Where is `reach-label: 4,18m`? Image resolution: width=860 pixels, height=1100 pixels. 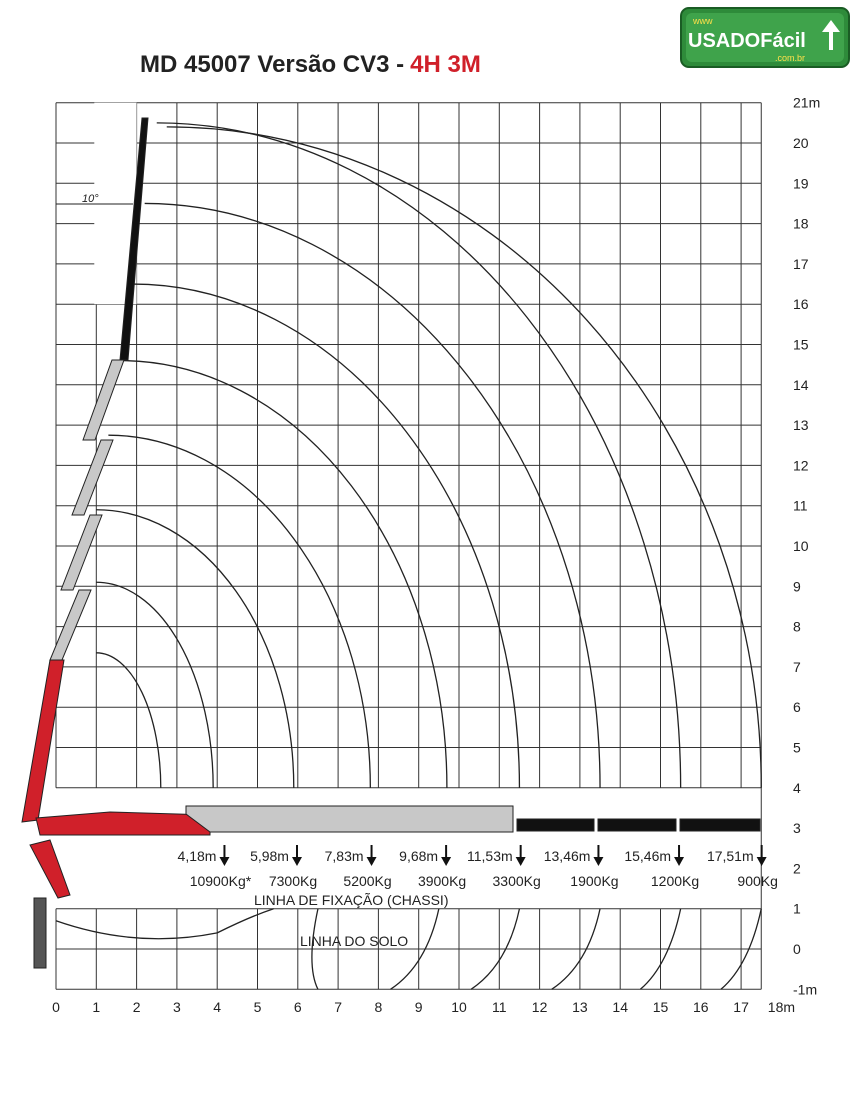 reach-label: 4,18m is located at coordinates (197, 856).